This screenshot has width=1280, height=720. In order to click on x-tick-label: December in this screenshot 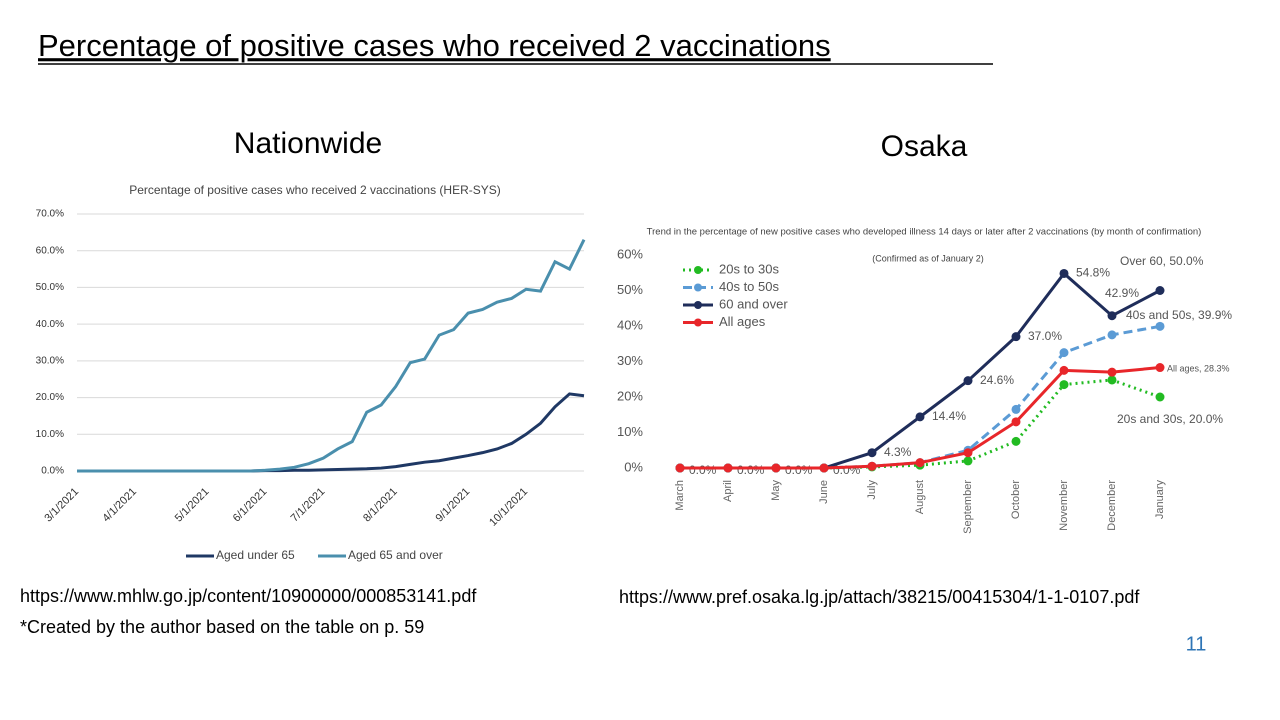, I will do `click(1112, 505)`.